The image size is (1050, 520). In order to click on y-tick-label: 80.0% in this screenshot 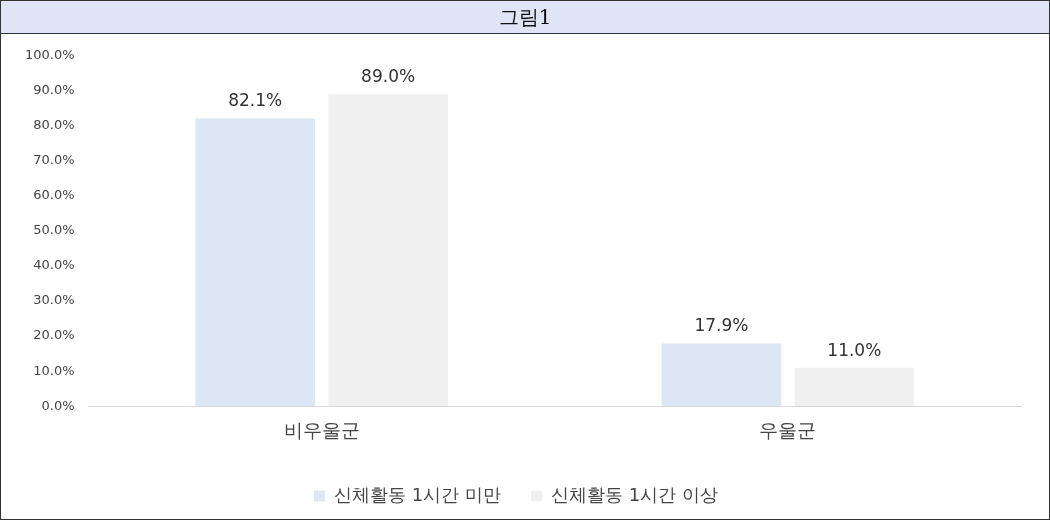, I will do `click(54, 125)`.